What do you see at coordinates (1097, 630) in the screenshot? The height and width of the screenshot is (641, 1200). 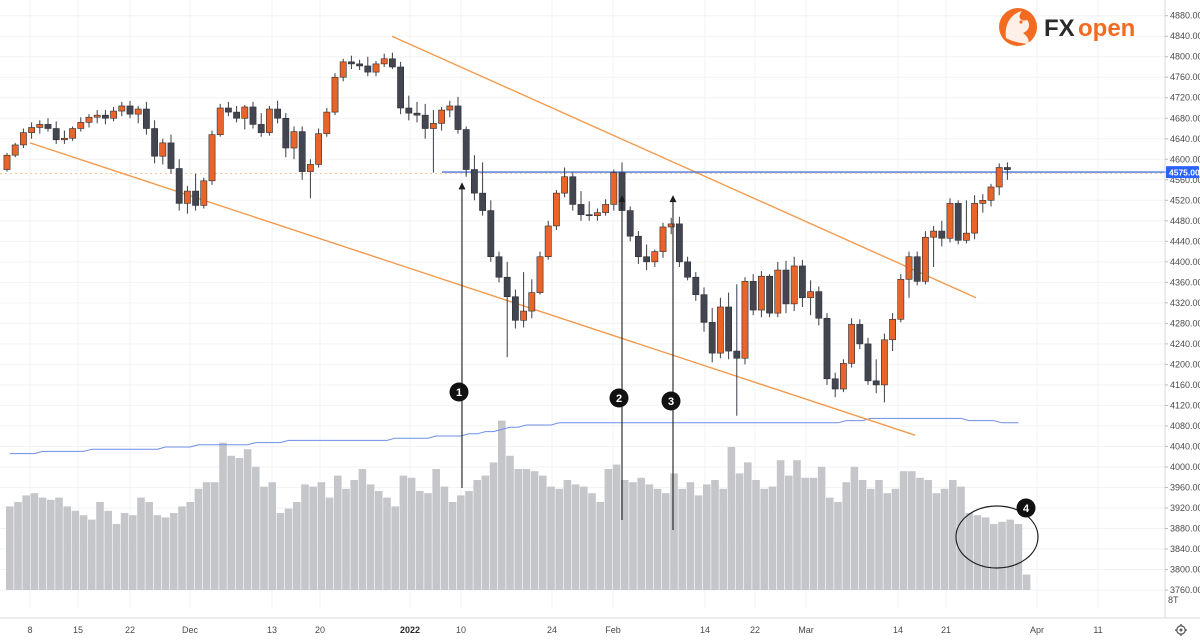 I see `time-tick-label: 11` at bounding box center [1097, 630].